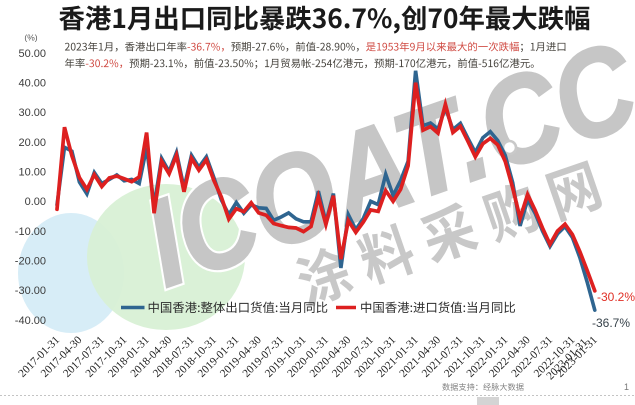 Image resolution: width=635 pixels, height=405 pixels. What do you see at coordinates (32, 113) in the screenshot?
I see `svg-text: 30.00` at bounding box center [32, 113].